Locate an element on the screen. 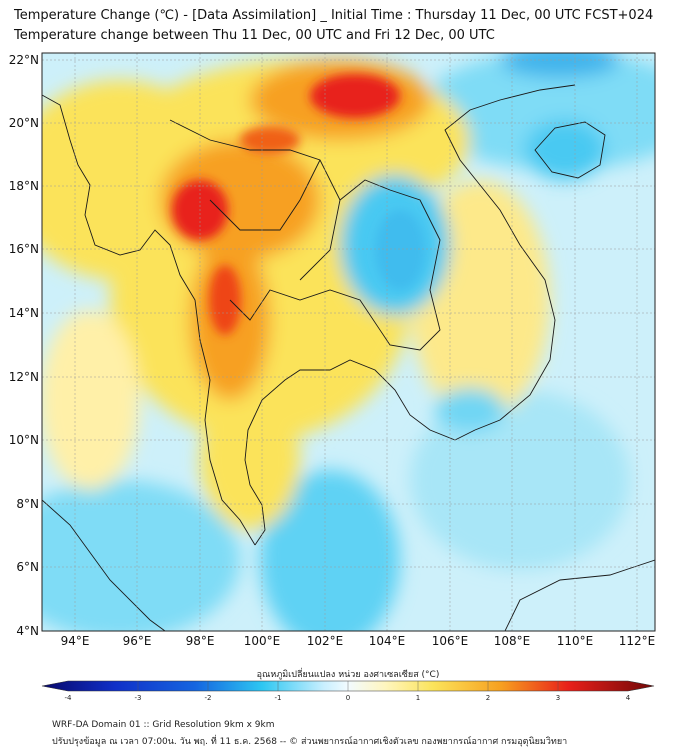  lat-label-18: 18°N is located at coordinates (24, 186).